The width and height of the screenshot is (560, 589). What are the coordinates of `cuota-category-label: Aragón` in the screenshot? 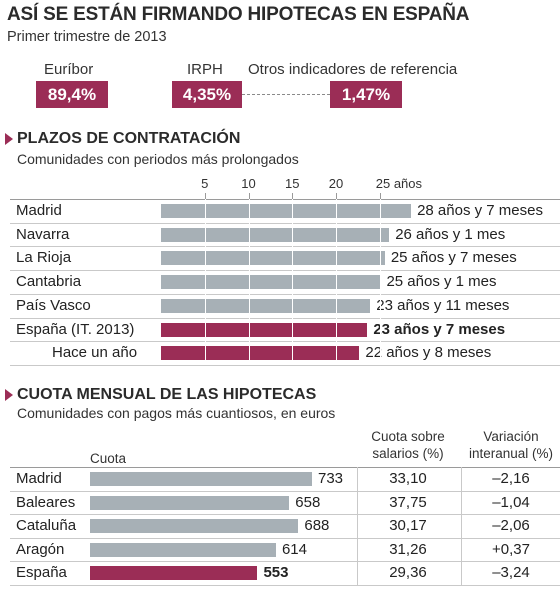 It's located at (40, 549).